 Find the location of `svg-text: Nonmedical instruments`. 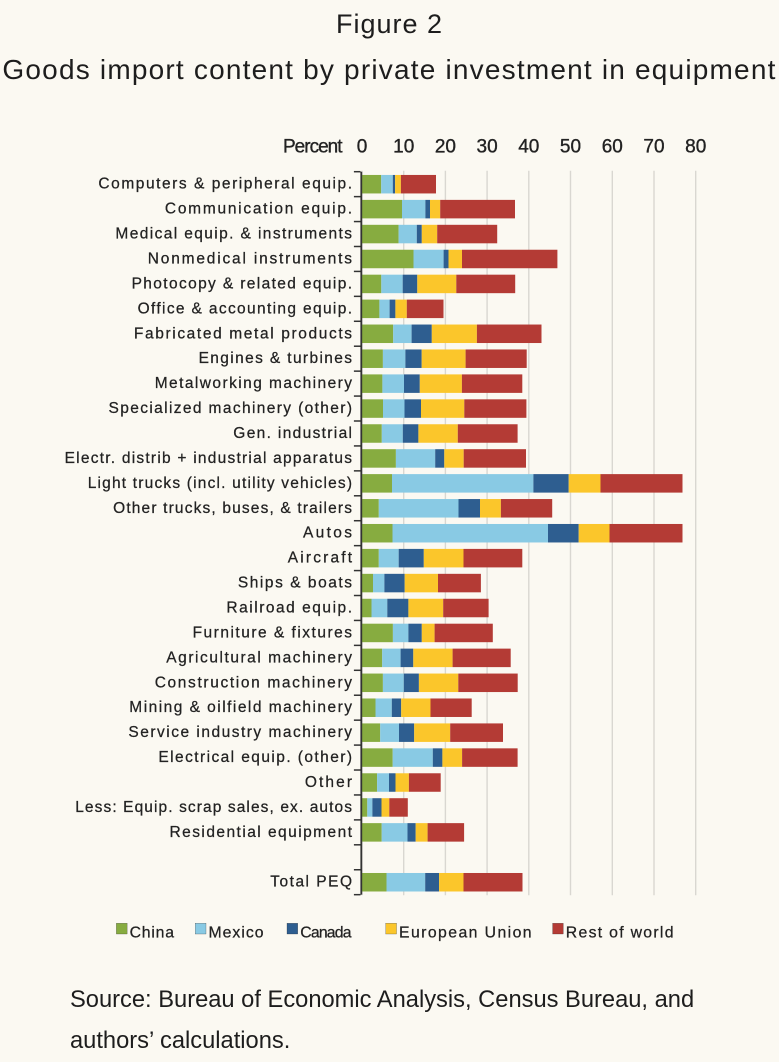

svg-text: Nonmedical instruments is located at coordinates (250, 259).